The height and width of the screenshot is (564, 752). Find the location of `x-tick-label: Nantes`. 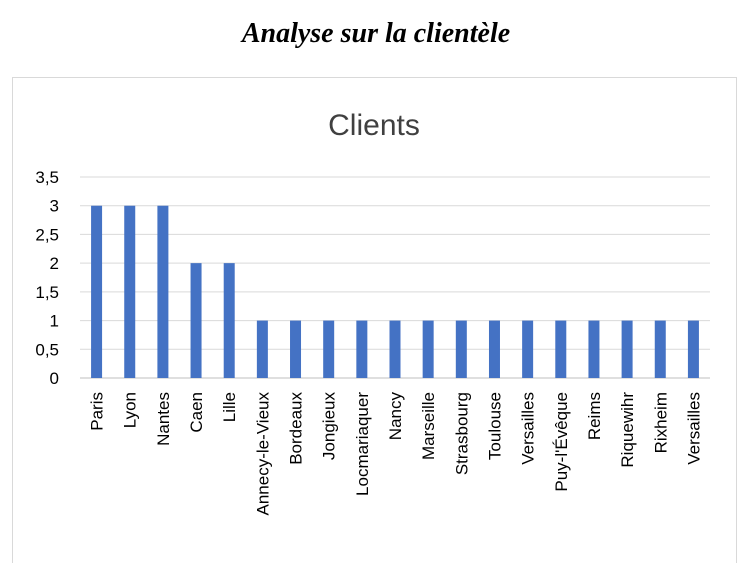

x-tick-label: Nantes is located at coordinates (163, 419).